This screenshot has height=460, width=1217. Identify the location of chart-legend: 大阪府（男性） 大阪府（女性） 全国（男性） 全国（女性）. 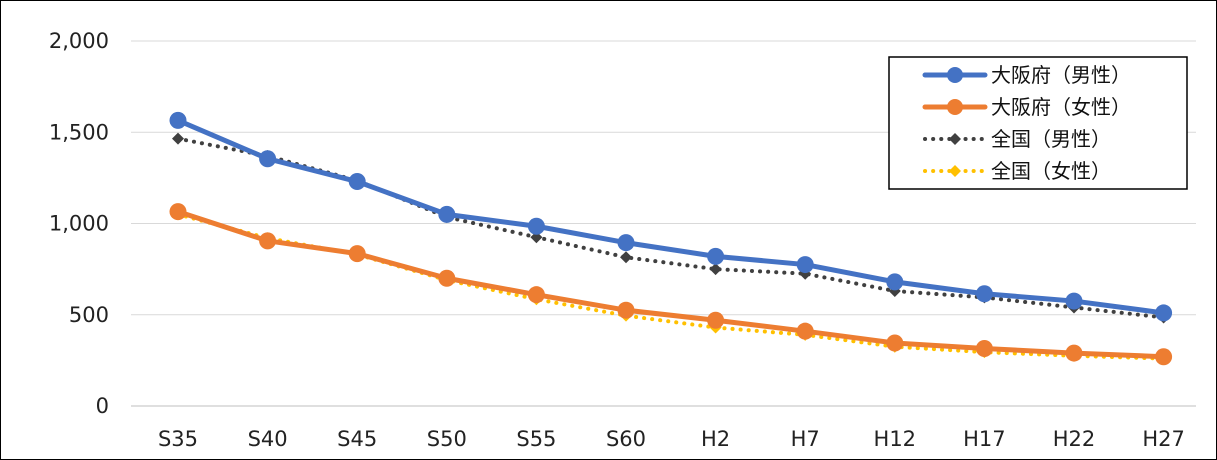
(1038, 123).